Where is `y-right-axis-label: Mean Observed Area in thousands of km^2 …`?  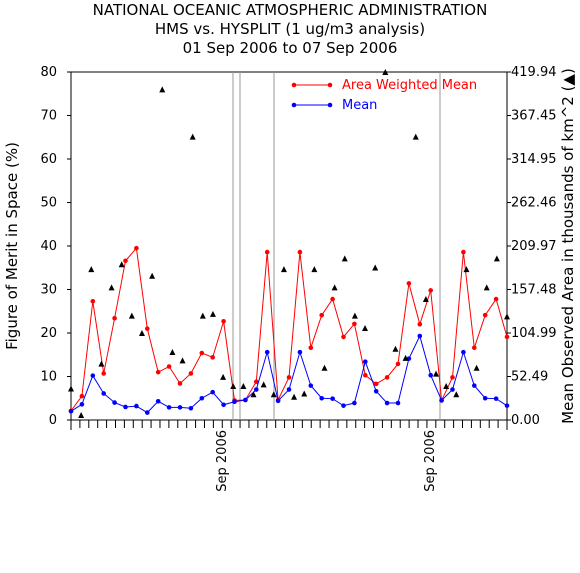 y-right-axis-label: Mean Observed Area in thousands of km^2 … is located at coordinates (568, 246).